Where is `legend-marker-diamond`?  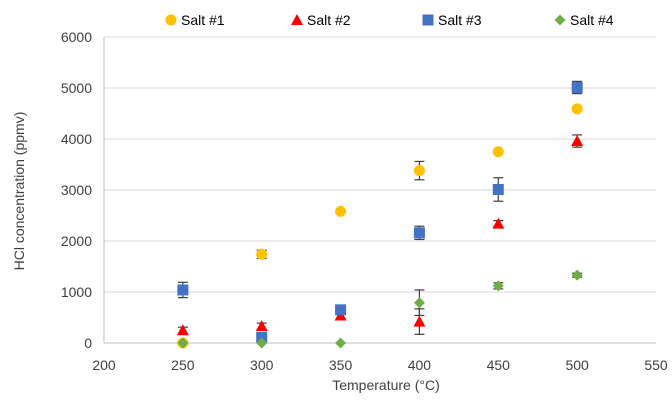 legend-marker-diamond is located at coordinates (560, 20).